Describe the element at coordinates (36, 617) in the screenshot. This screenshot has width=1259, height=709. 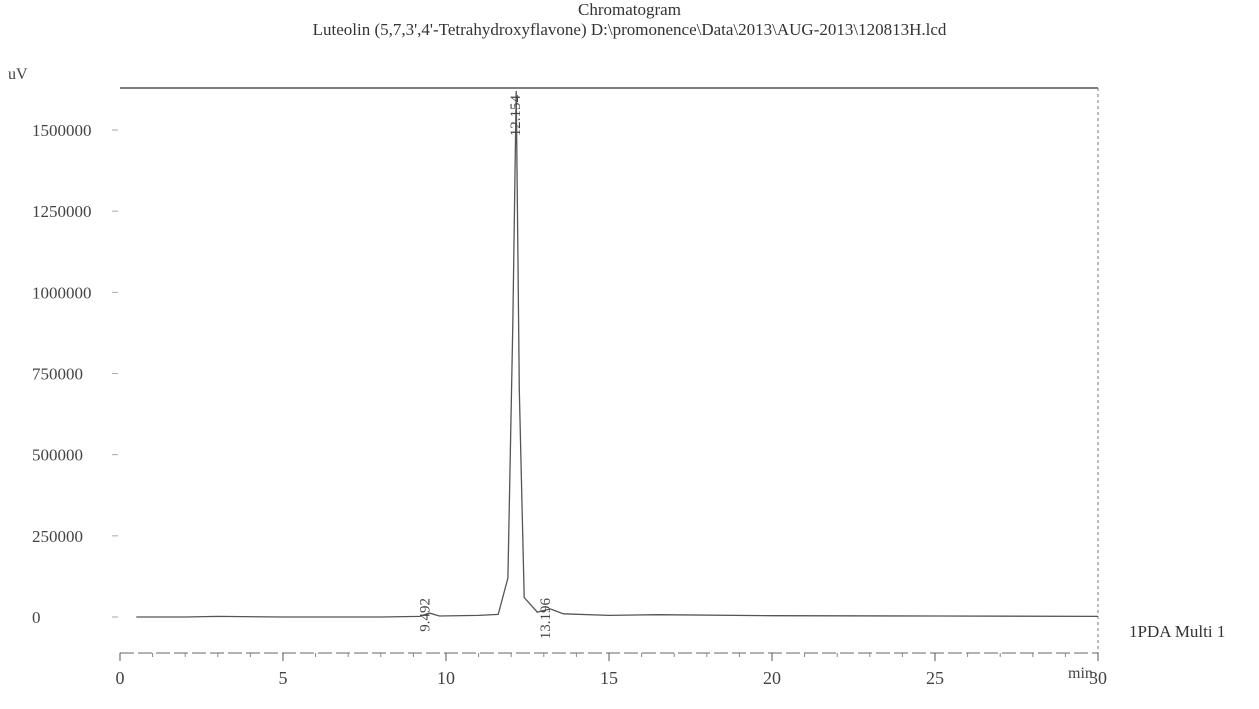
I see `y-tick-label: 0` at that location.